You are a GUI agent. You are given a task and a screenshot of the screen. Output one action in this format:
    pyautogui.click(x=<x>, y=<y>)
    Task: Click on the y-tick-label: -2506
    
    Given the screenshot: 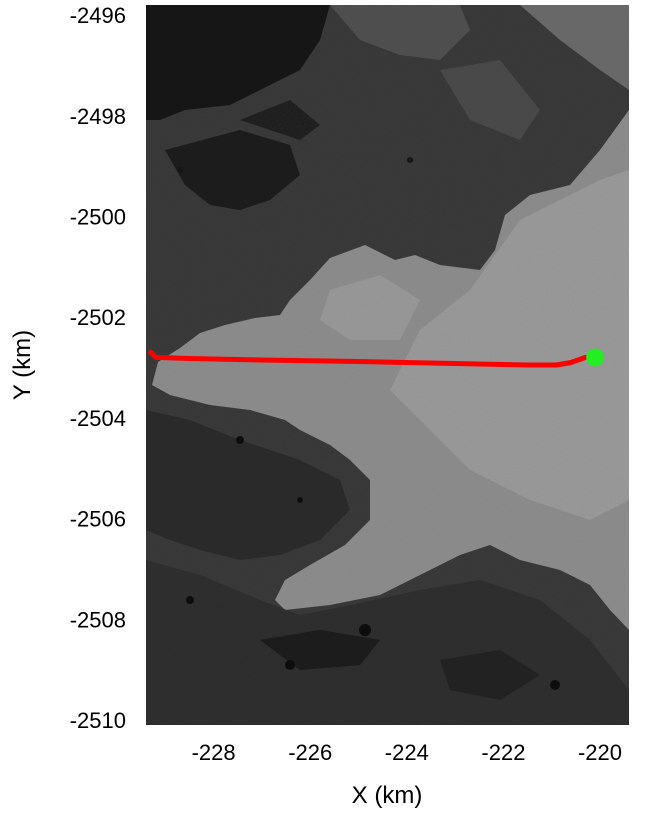 What is the action you would take?
    pyautogui.click(x=98, y=519)
    